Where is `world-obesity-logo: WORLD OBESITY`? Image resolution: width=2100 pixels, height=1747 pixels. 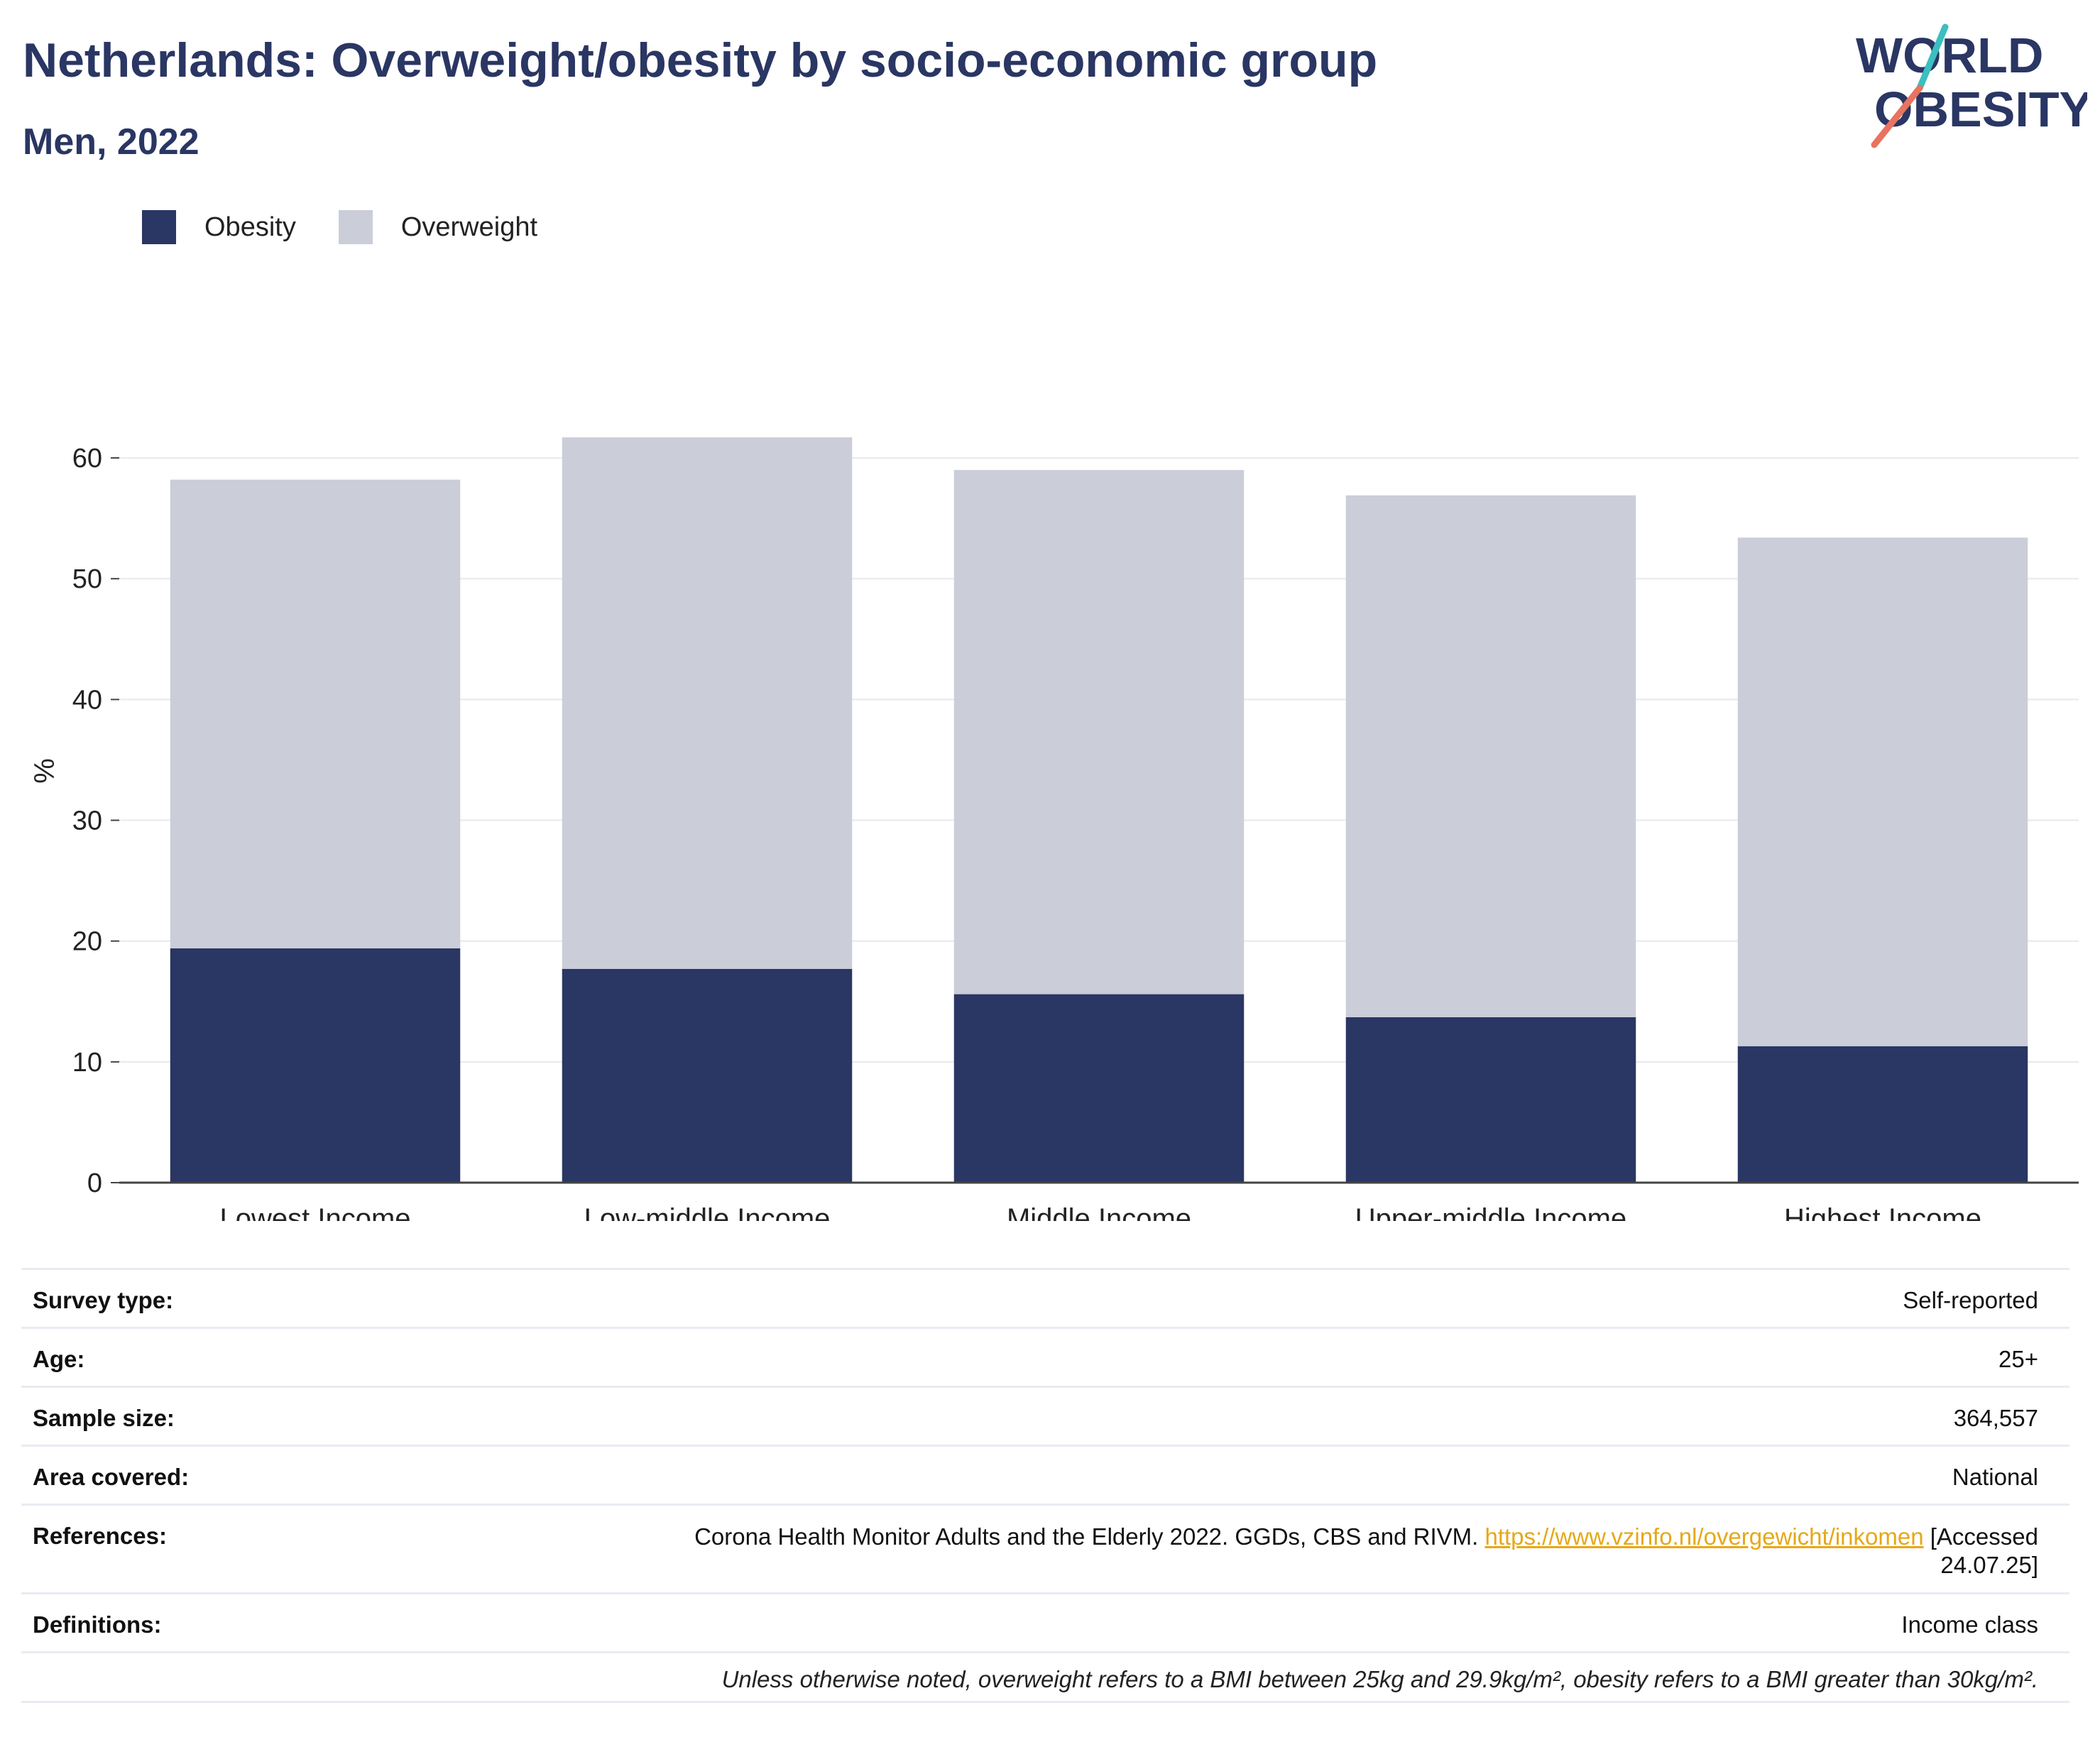 world-obesity-logo: WORLD OBESITY is located at coordinates (1971, 85).